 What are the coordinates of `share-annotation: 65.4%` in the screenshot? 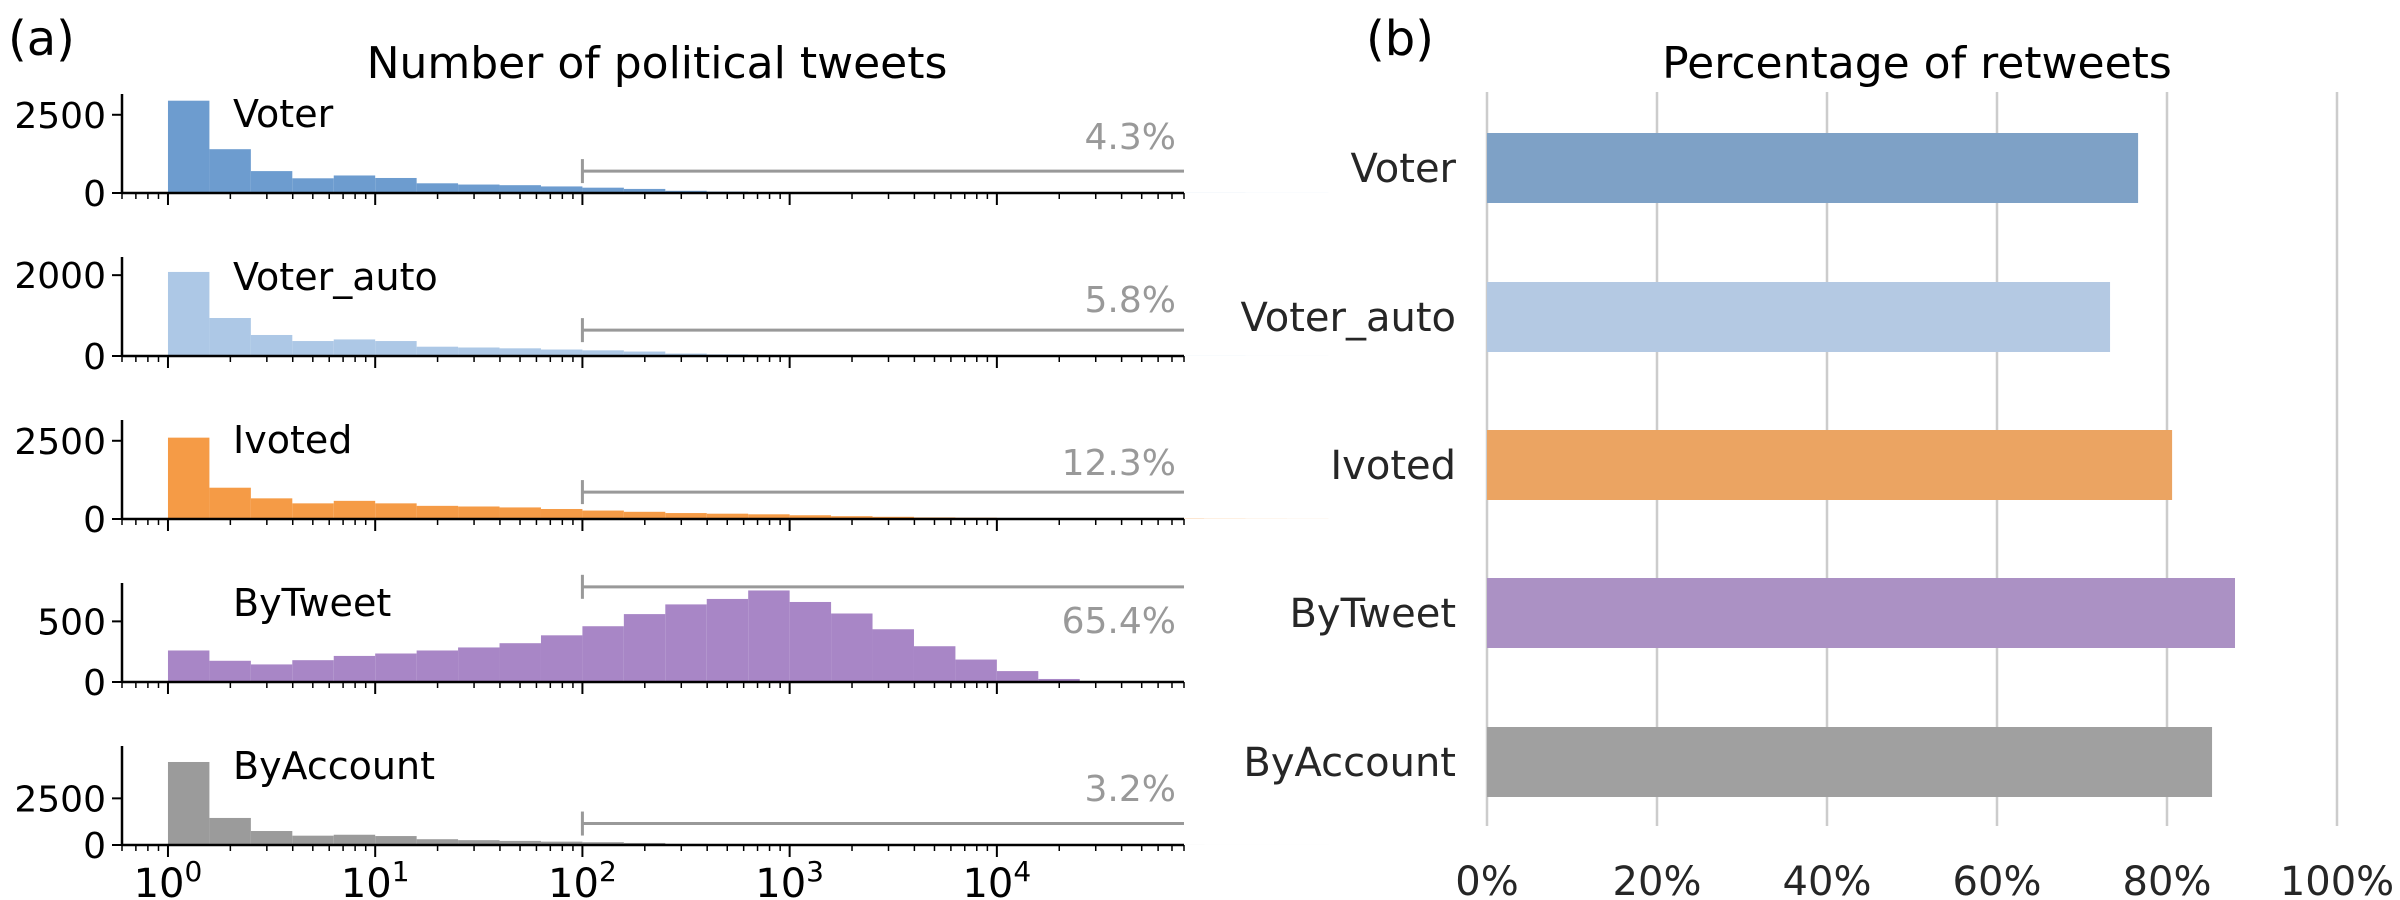 It's located at (1119, 621).